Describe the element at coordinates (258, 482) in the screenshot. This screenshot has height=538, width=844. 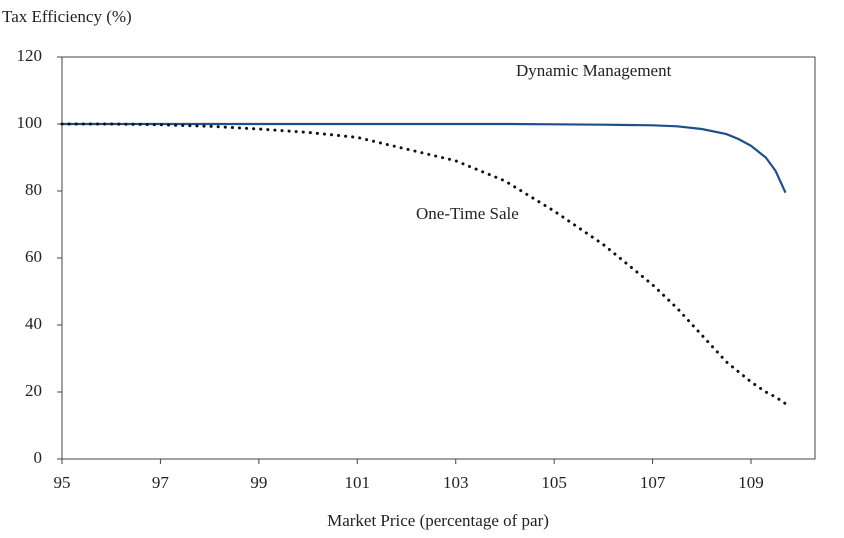
I see `x-tick-label: 99` at that location.